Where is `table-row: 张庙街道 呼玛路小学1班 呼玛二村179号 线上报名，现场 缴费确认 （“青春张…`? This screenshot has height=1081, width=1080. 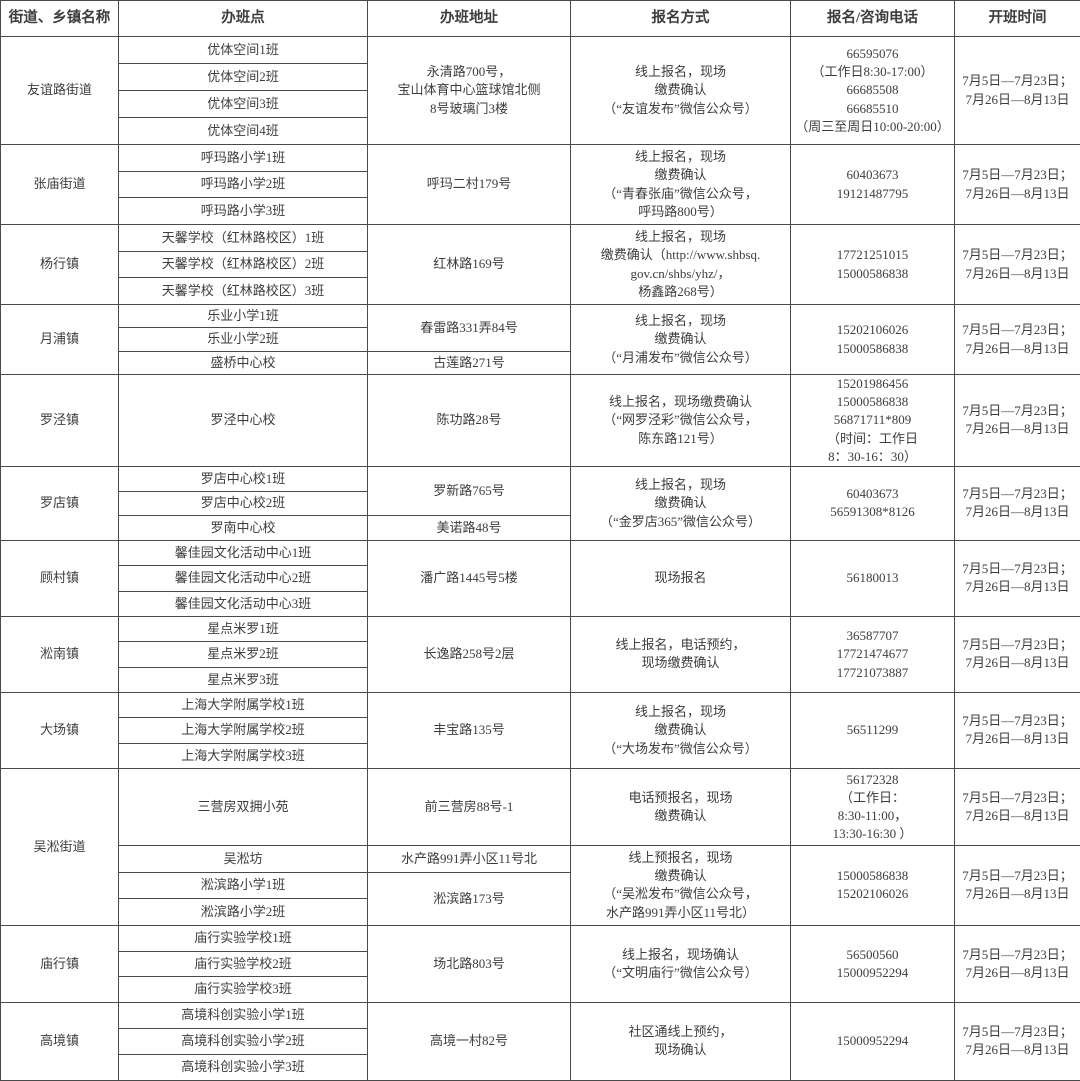 table-row: 张庙街道 呼玛路小学1班 呼玛二村179号 线上报名，现场 缴费确认 （“青春张… is located at coordinates (540, 158).